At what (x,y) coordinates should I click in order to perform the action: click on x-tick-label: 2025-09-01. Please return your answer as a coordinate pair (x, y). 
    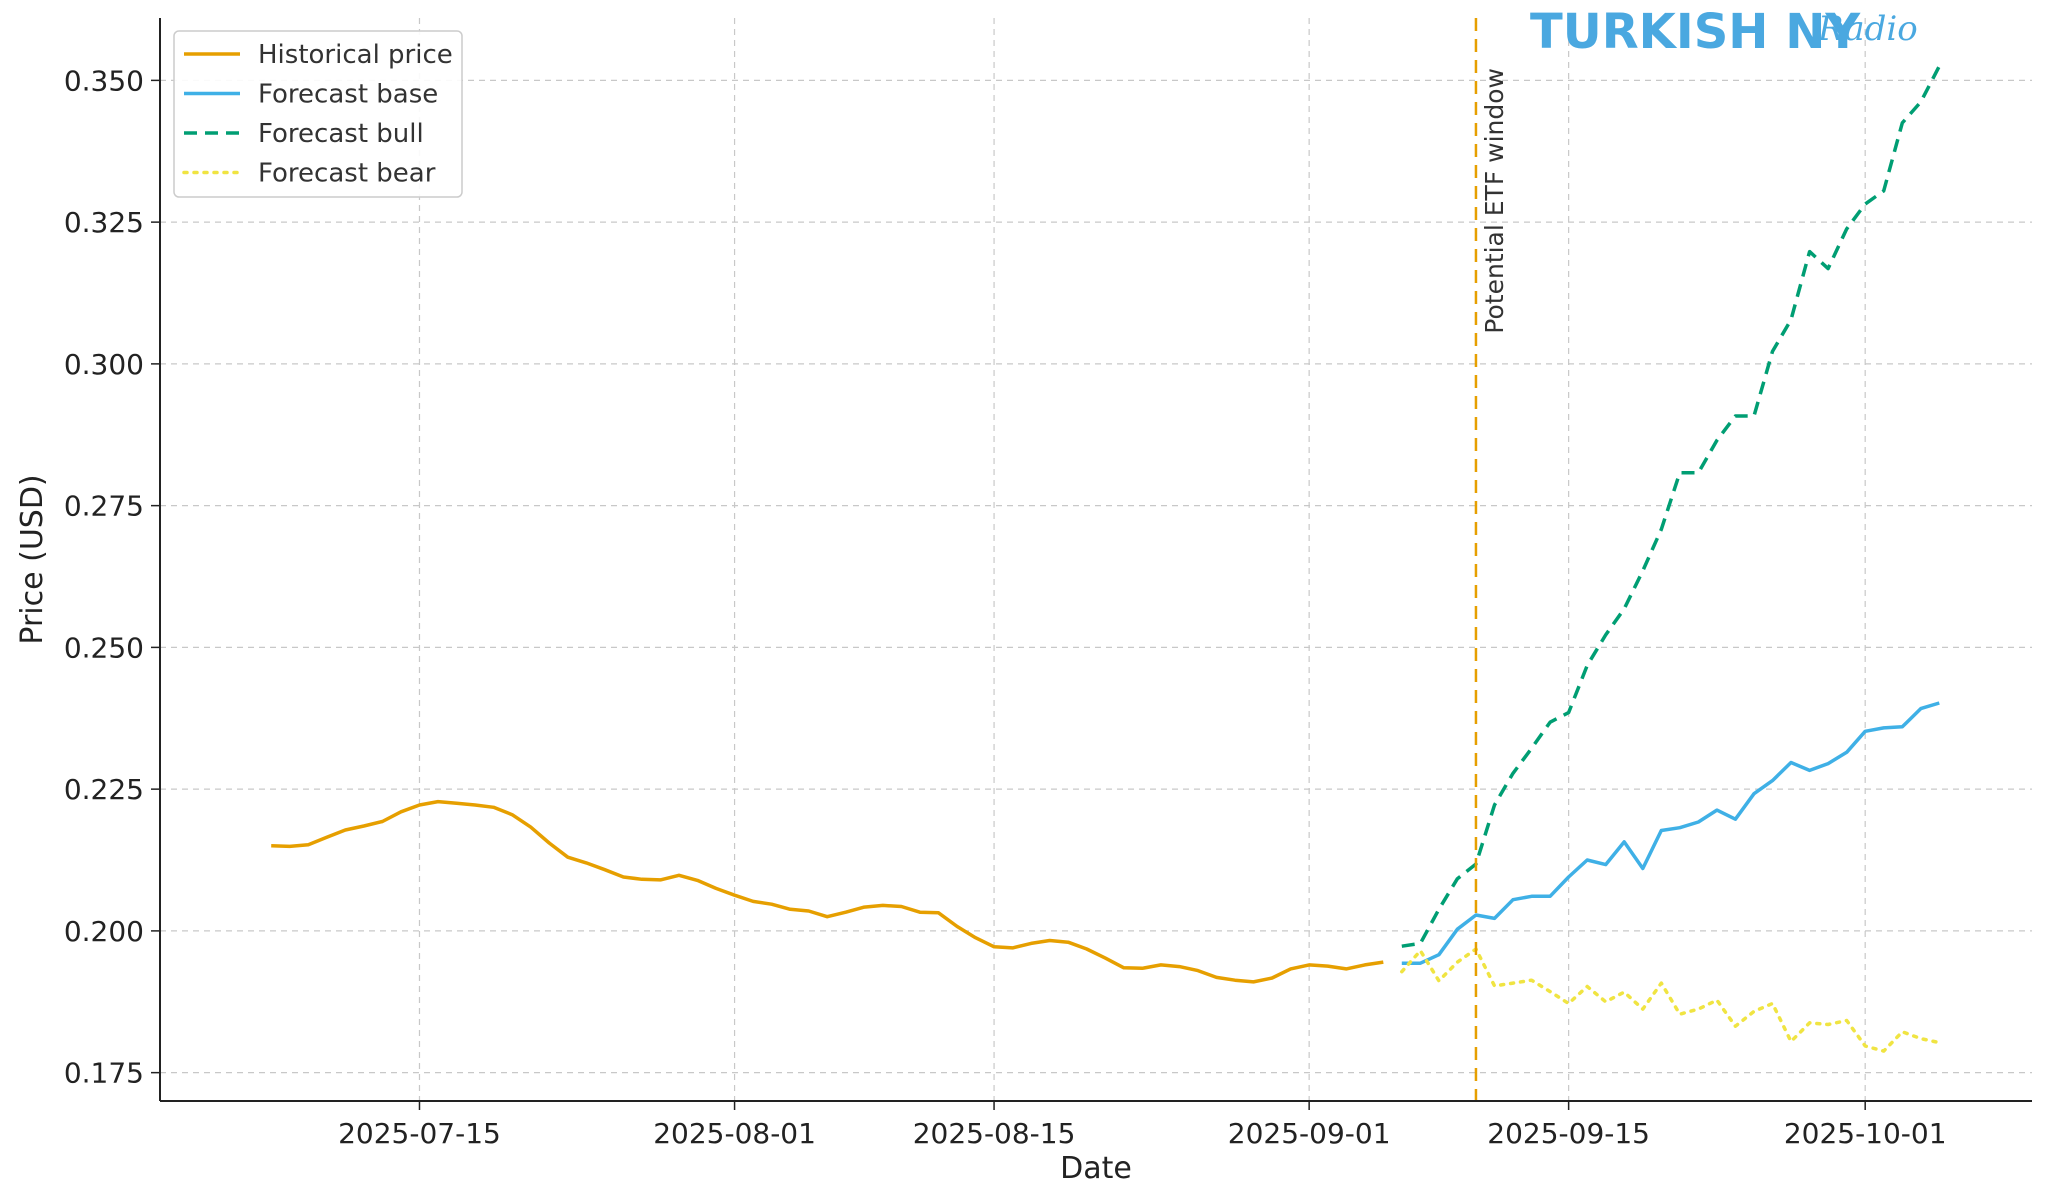
    Looking at the image, I should click on (1309, 1133).